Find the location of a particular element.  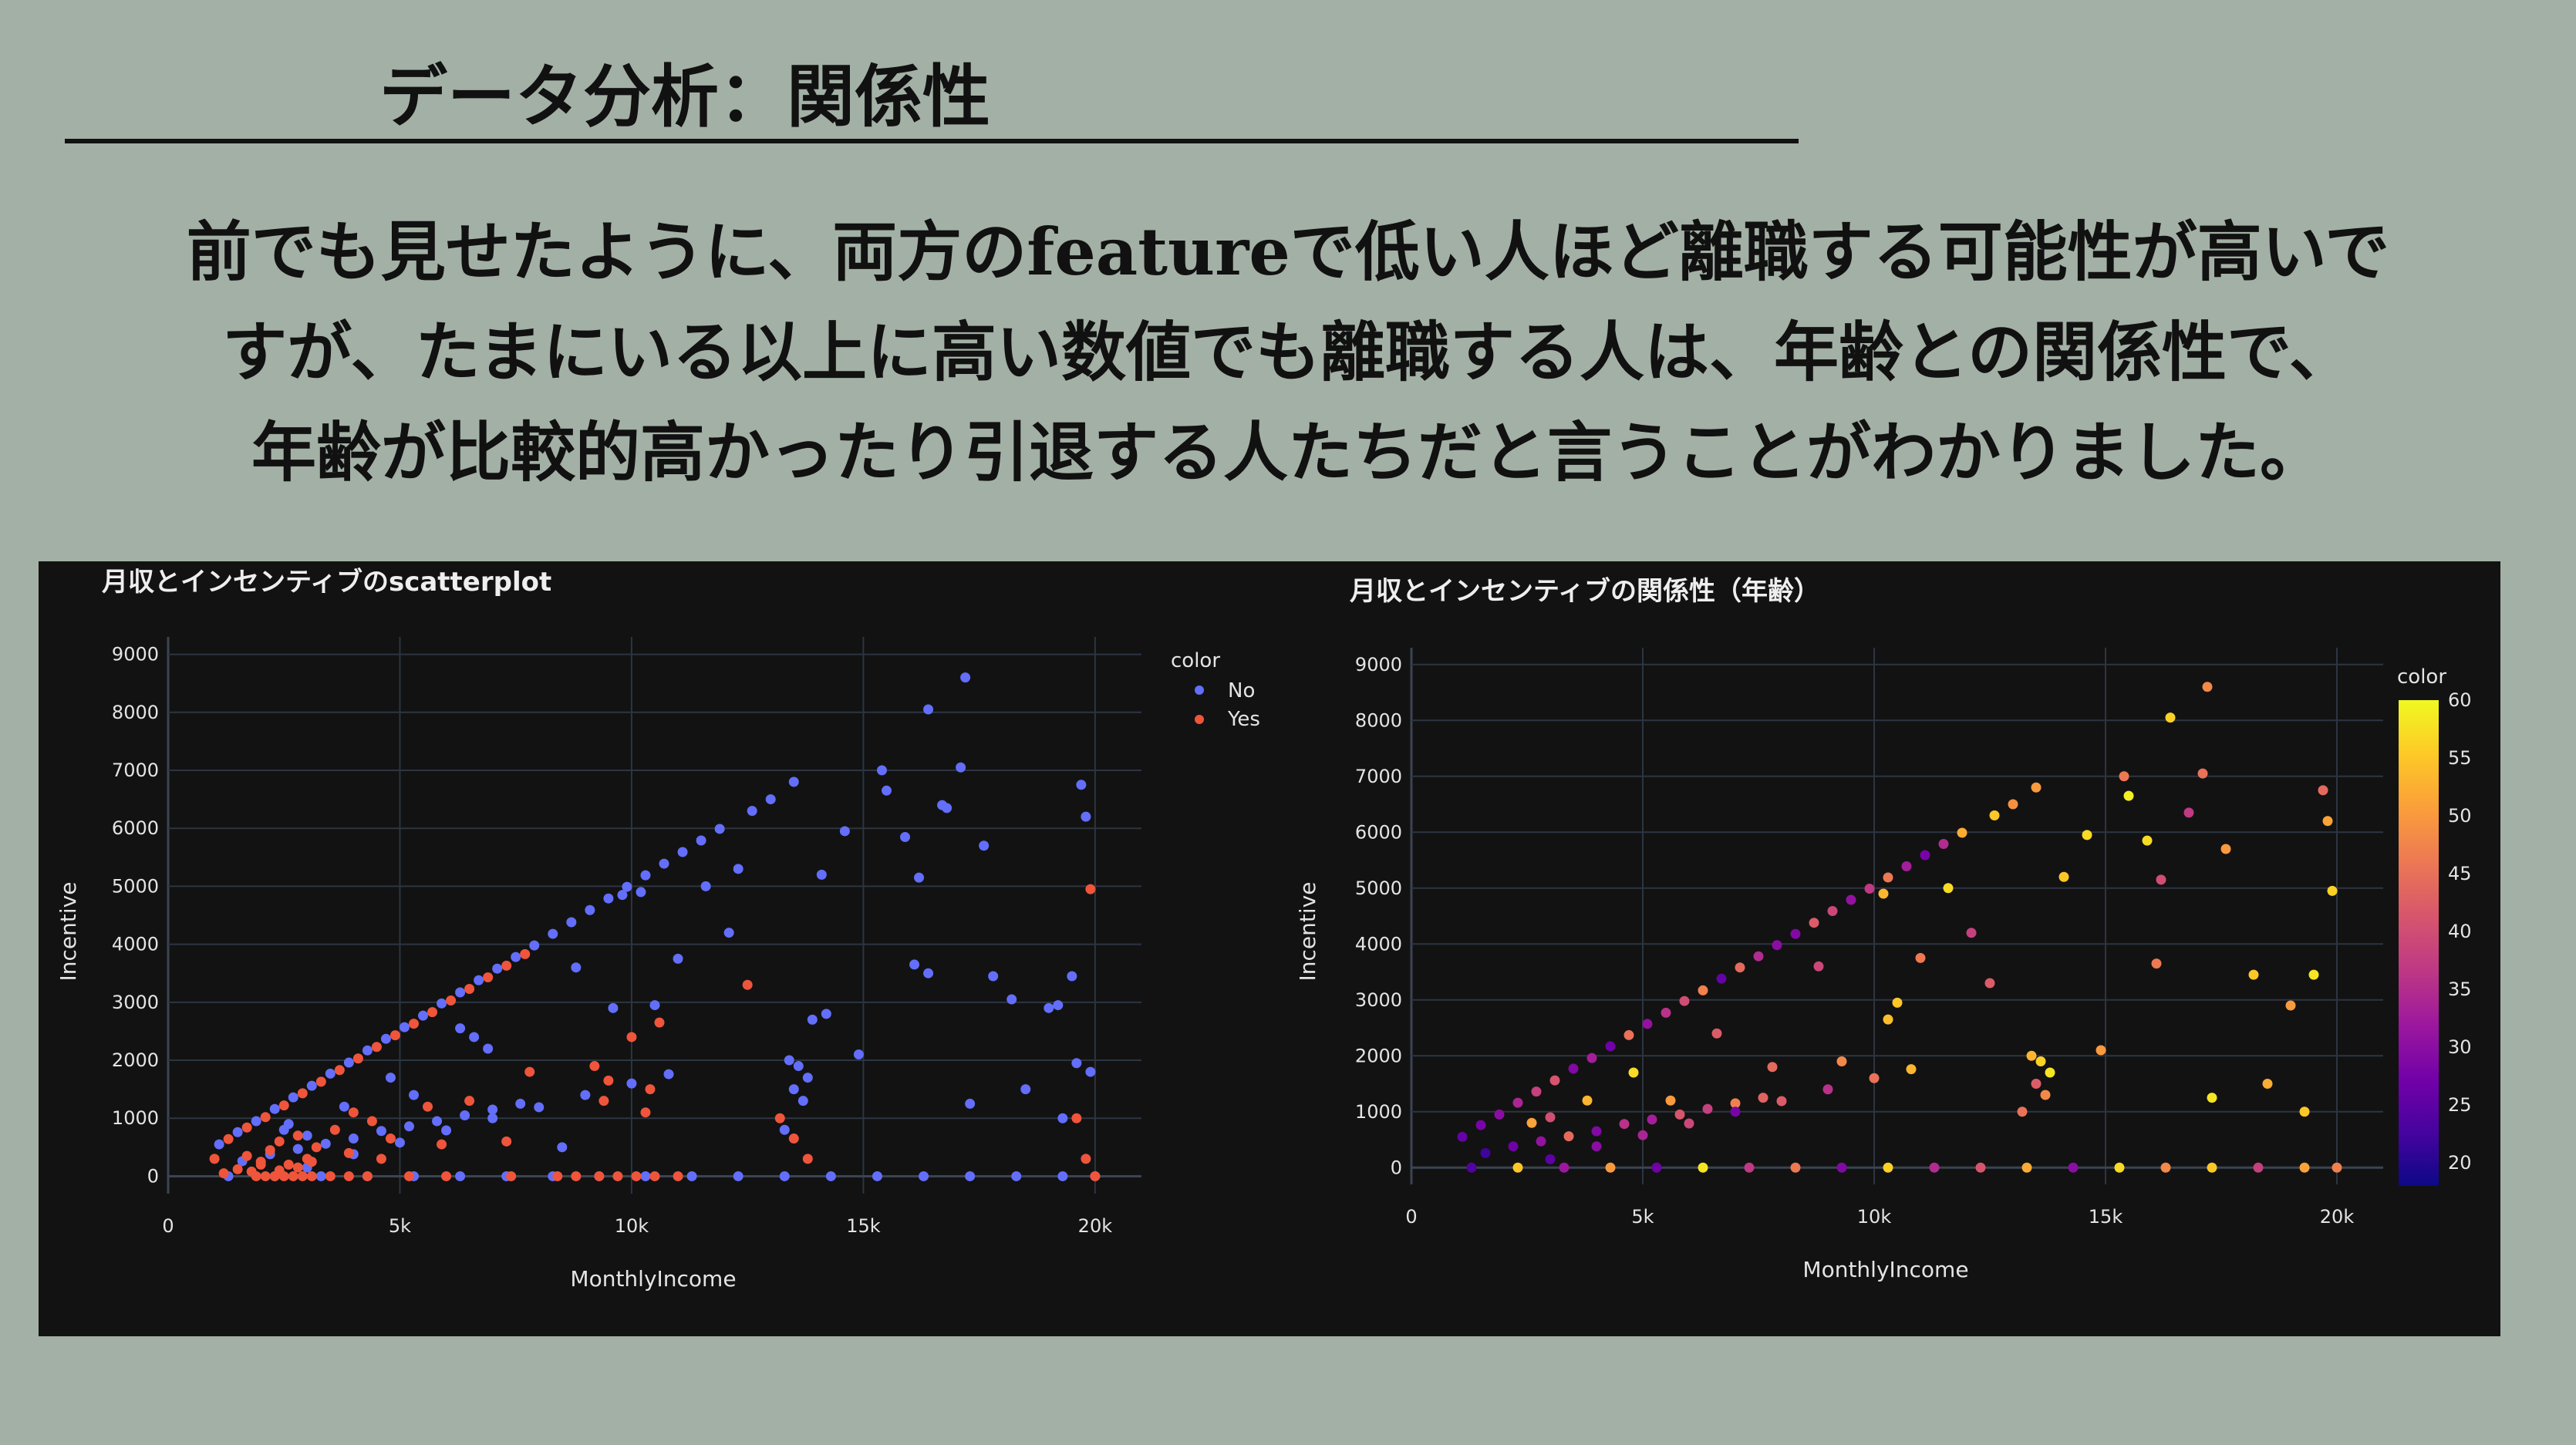

chart2-xtick: 10k is located at coordinates (1874, 1217).